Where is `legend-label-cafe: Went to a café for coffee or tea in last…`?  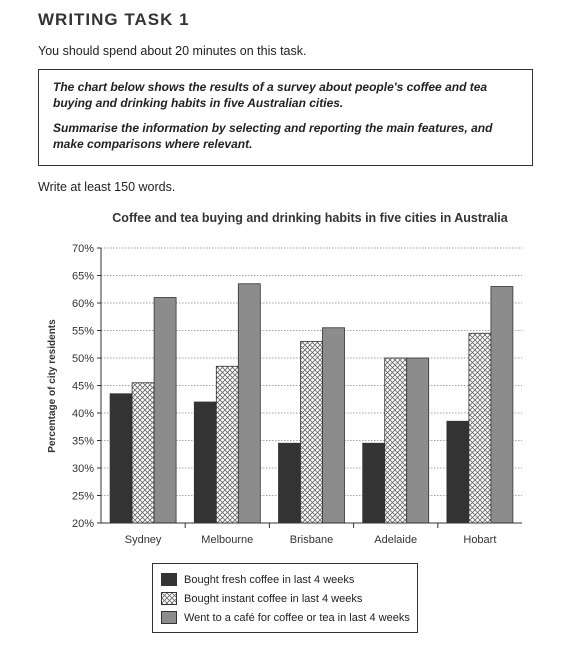
legend-label-cafe: Went to a café for coffee or tea in last… is located at coordinates (297, 617).